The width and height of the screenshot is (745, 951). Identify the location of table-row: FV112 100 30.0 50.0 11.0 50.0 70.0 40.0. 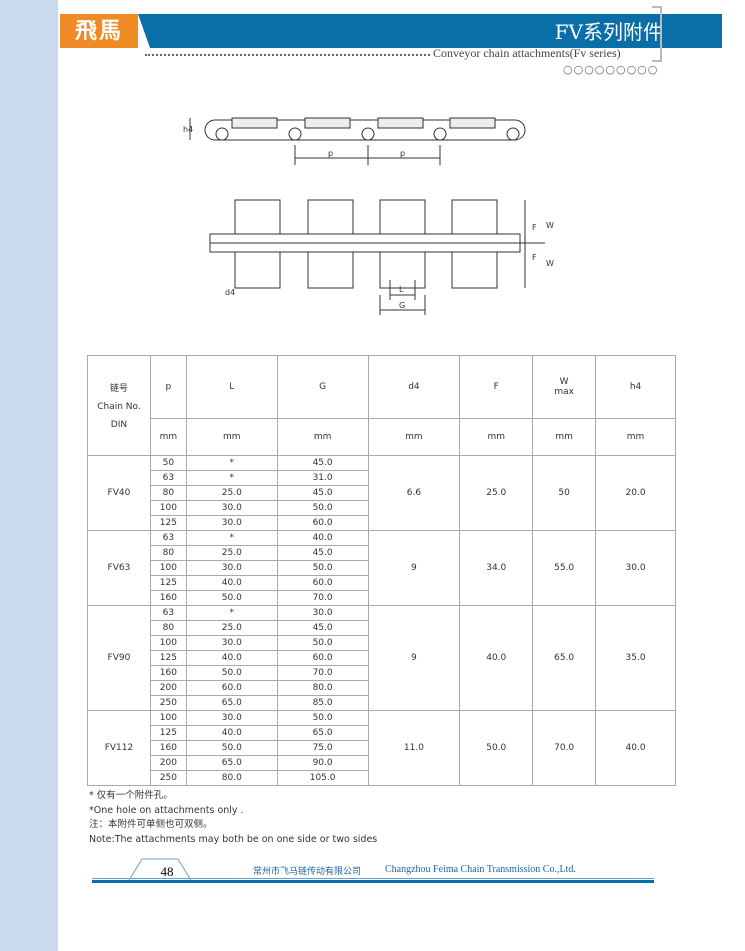
(381, 748).